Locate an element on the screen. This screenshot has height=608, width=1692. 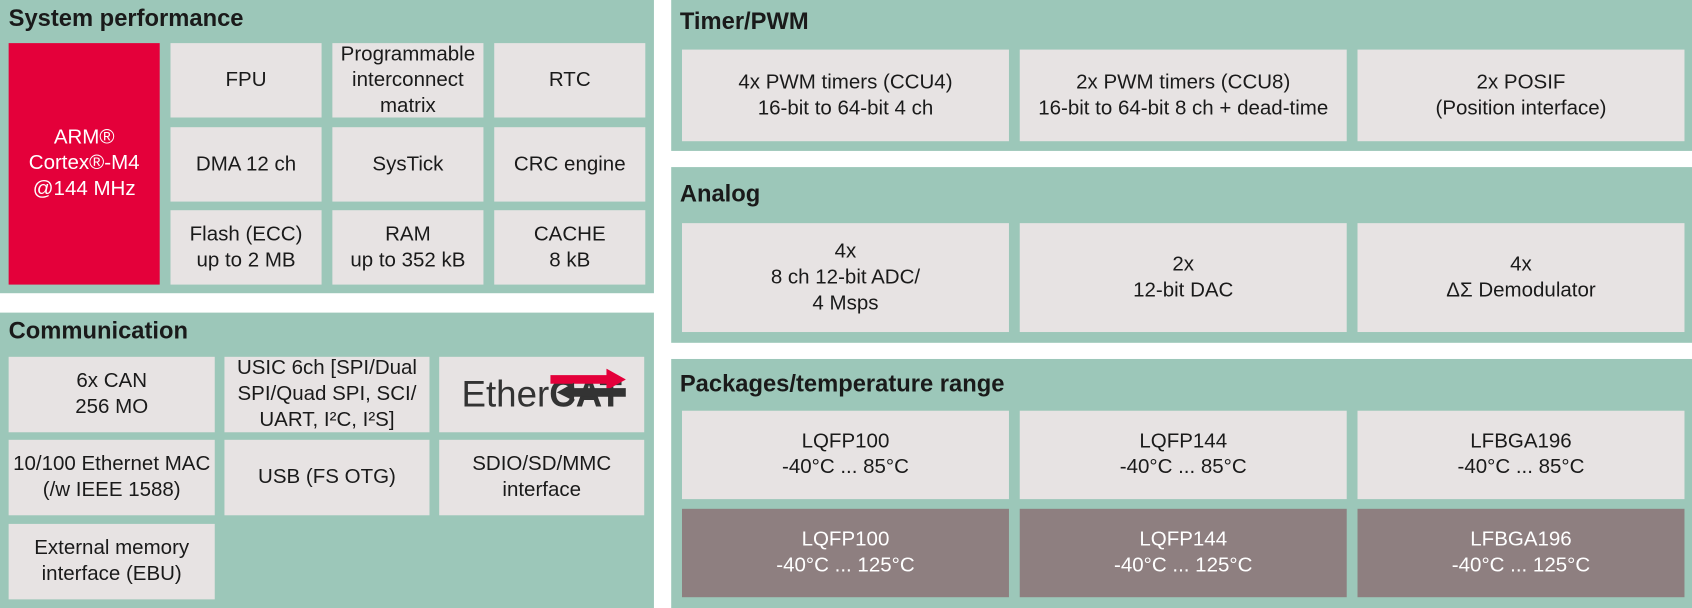
block: External memory interface (EBU) is located at coordinates (111, 561).